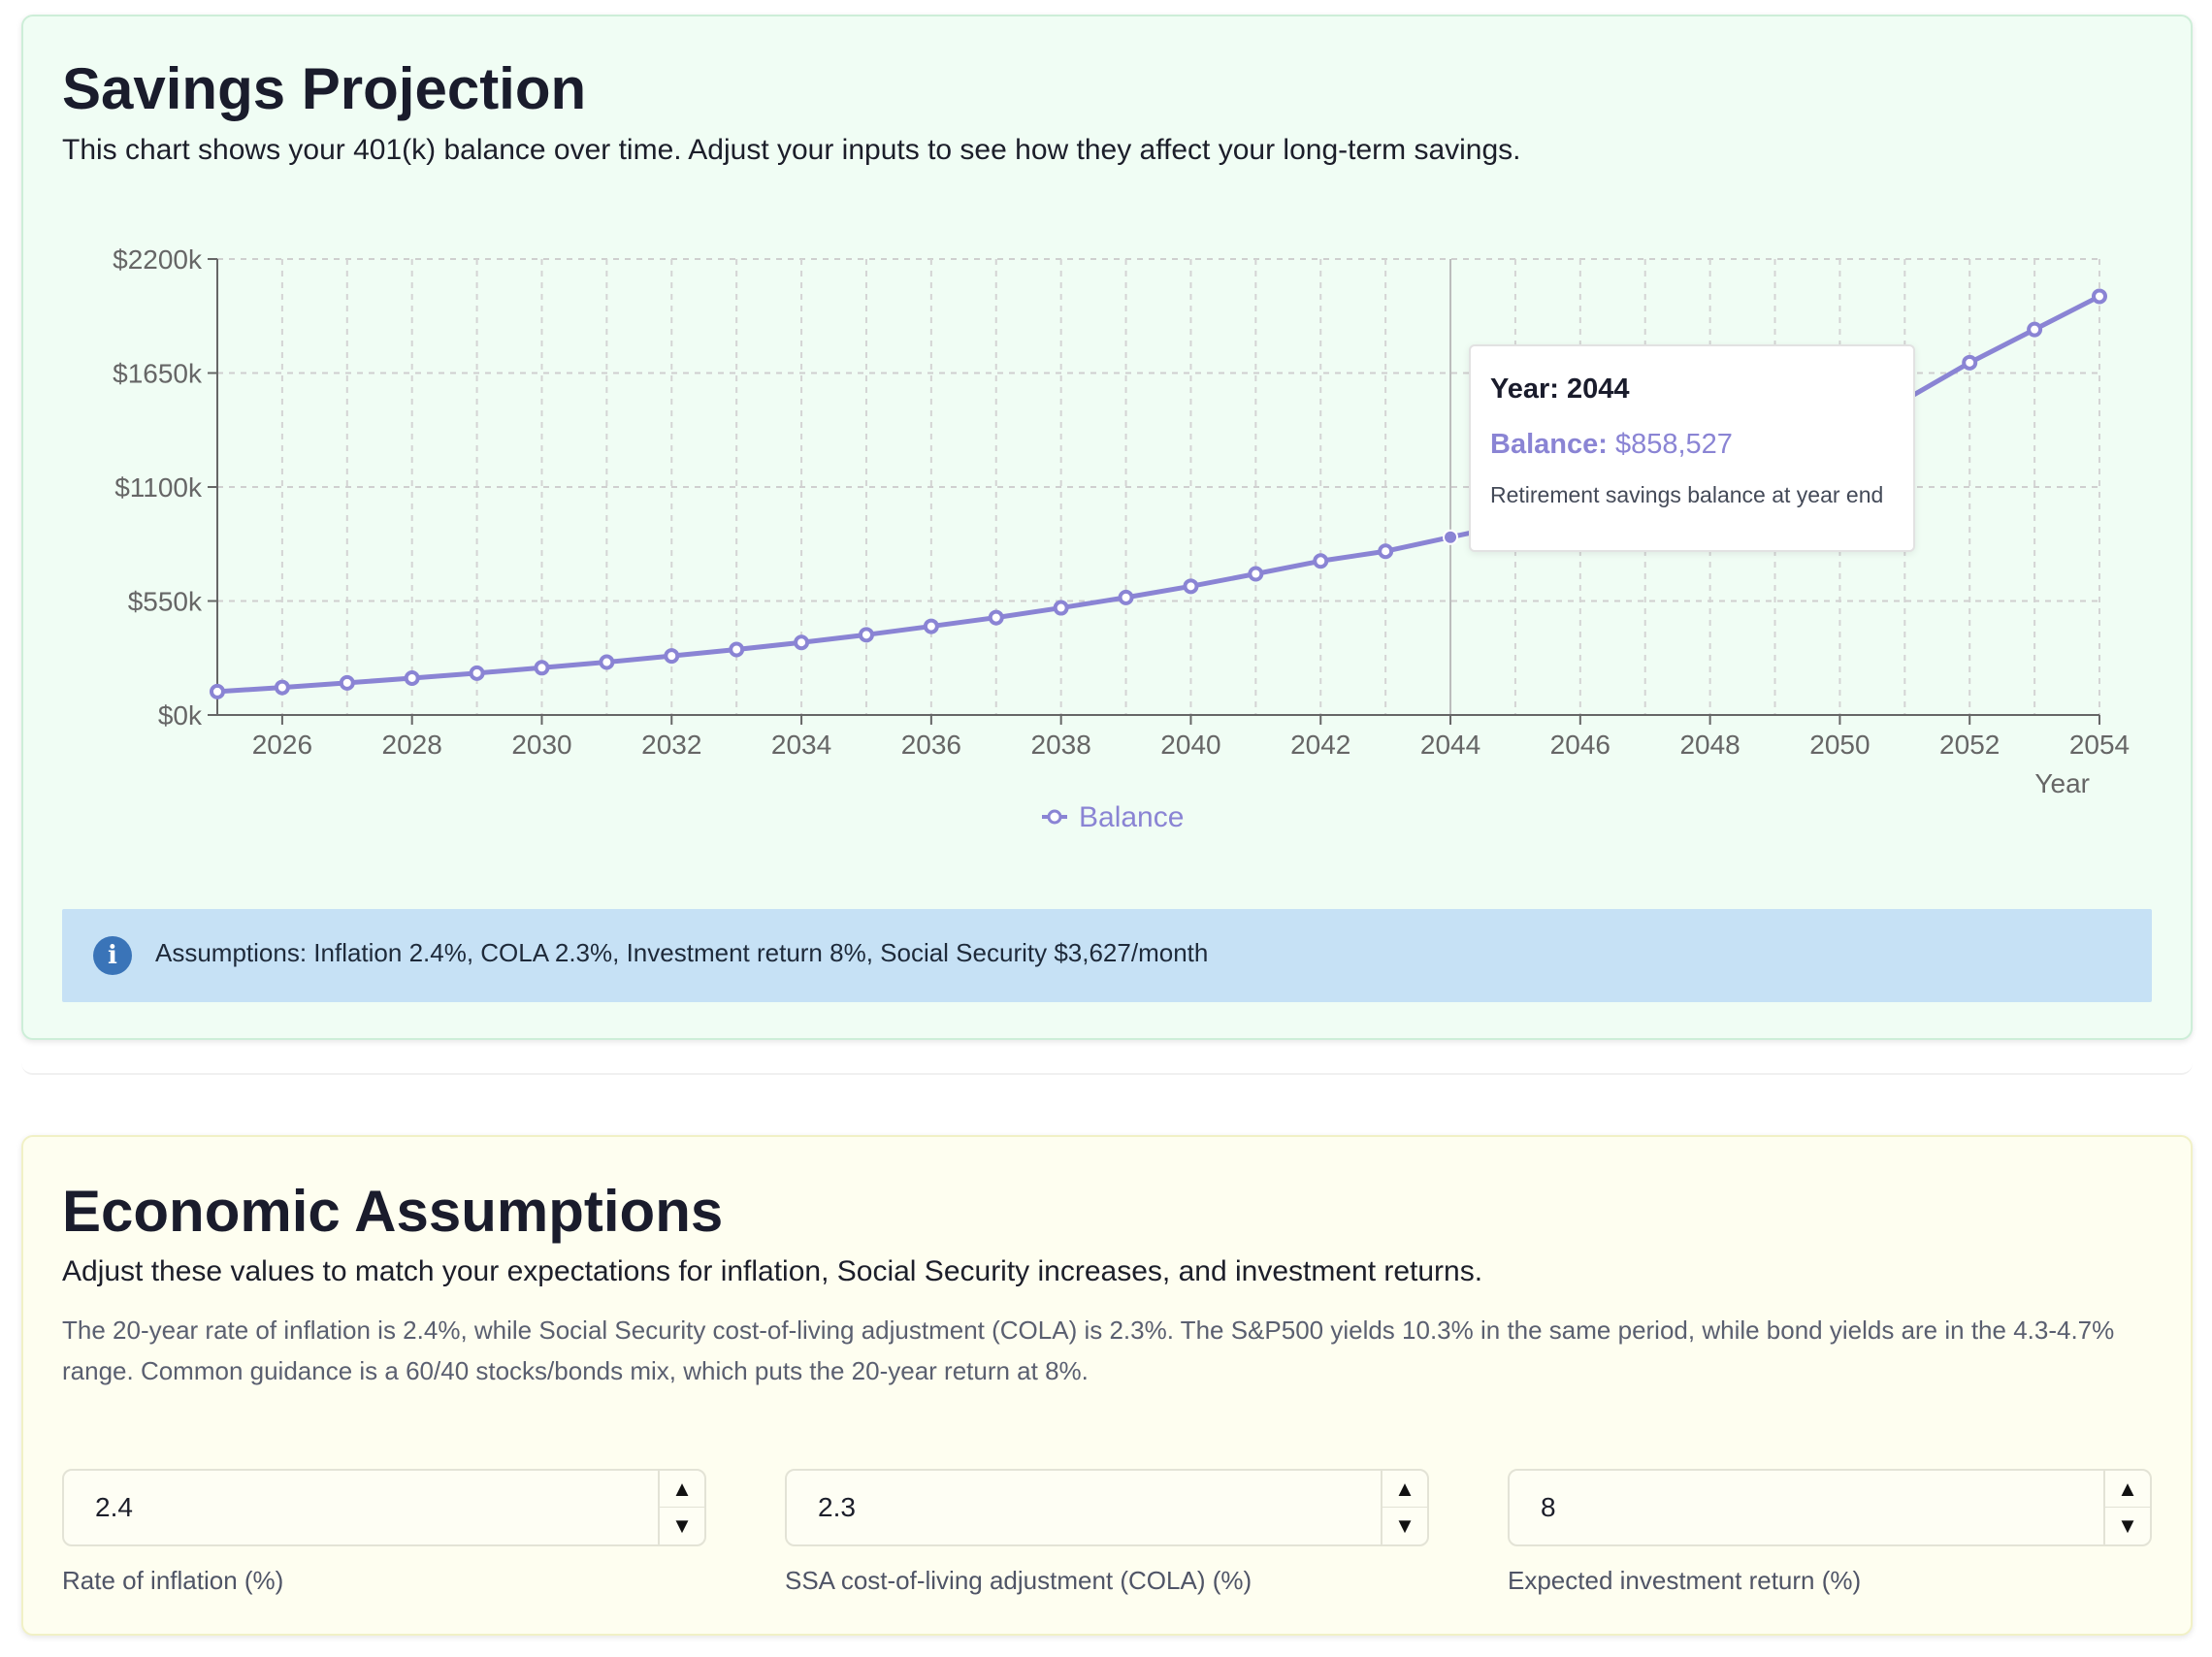 This screenshot has height=1657, width=2212. Describe the element at coordinates (1405, 1525) in the screenshot. I see `cola-decrement-button: ▼` at that location.